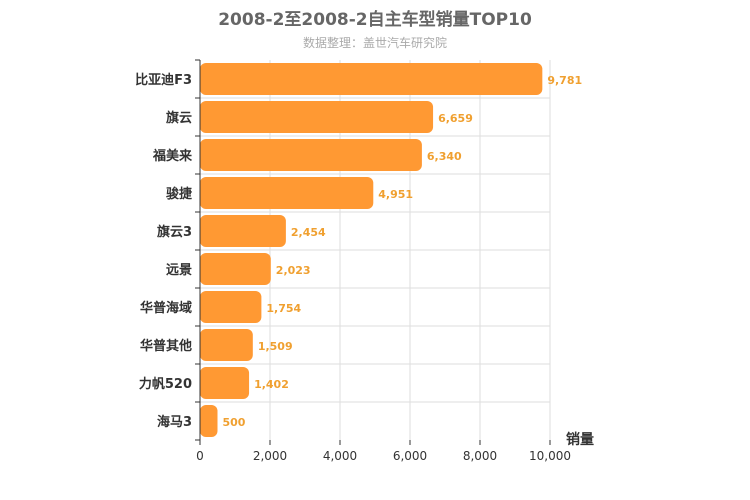 The image size is (750, 500). Describe the element at coordinates (234, 422) in the screenshot. I see `data-label: 500` at that location.